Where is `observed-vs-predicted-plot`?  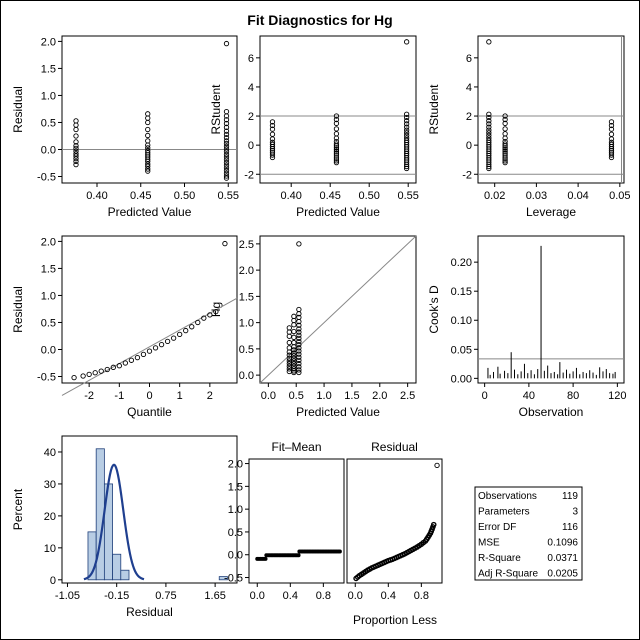 observed-vs-predicted-plot is located at coordinates (336, 311).